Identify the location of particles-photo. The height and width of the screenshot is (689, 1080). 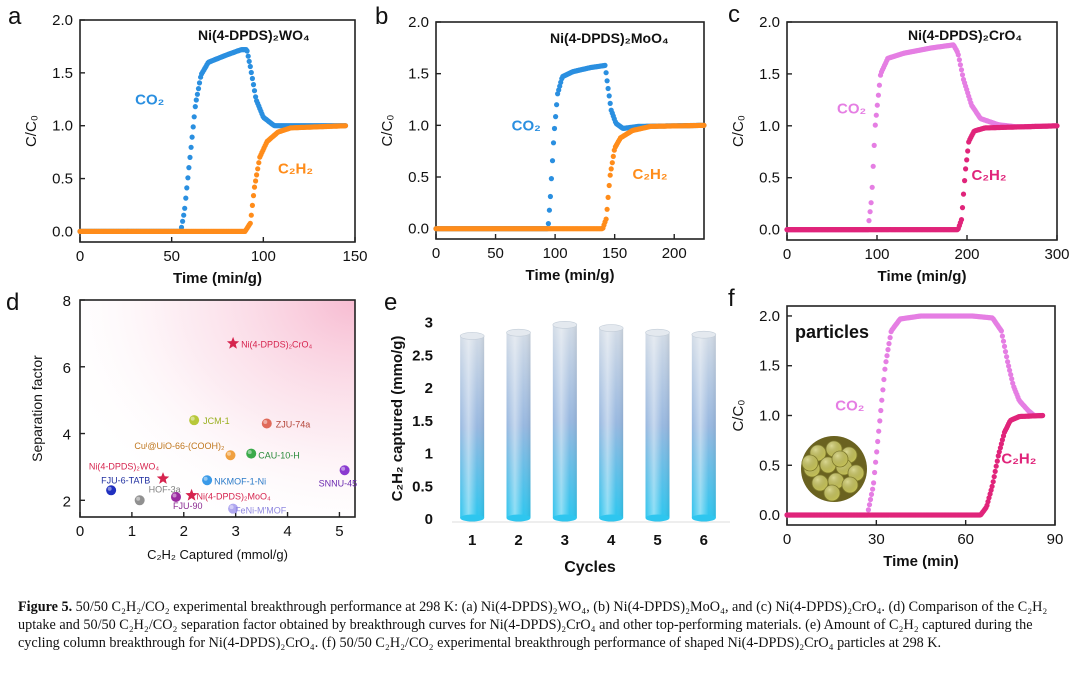
(834, 469).